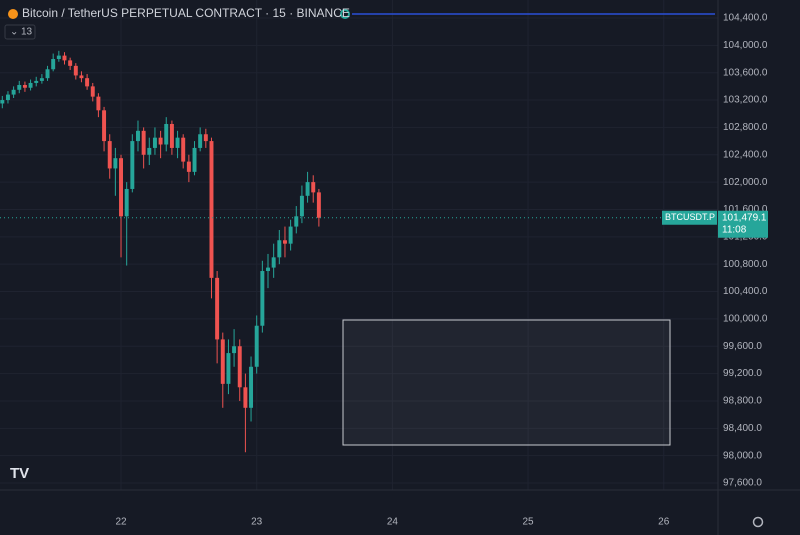 This screenshot has width=800, height=535. What do you see at coordinates (745, 127) in the screenshot?
I see `y-tick-label: 102,800.0` at bounding box center [745, 127].